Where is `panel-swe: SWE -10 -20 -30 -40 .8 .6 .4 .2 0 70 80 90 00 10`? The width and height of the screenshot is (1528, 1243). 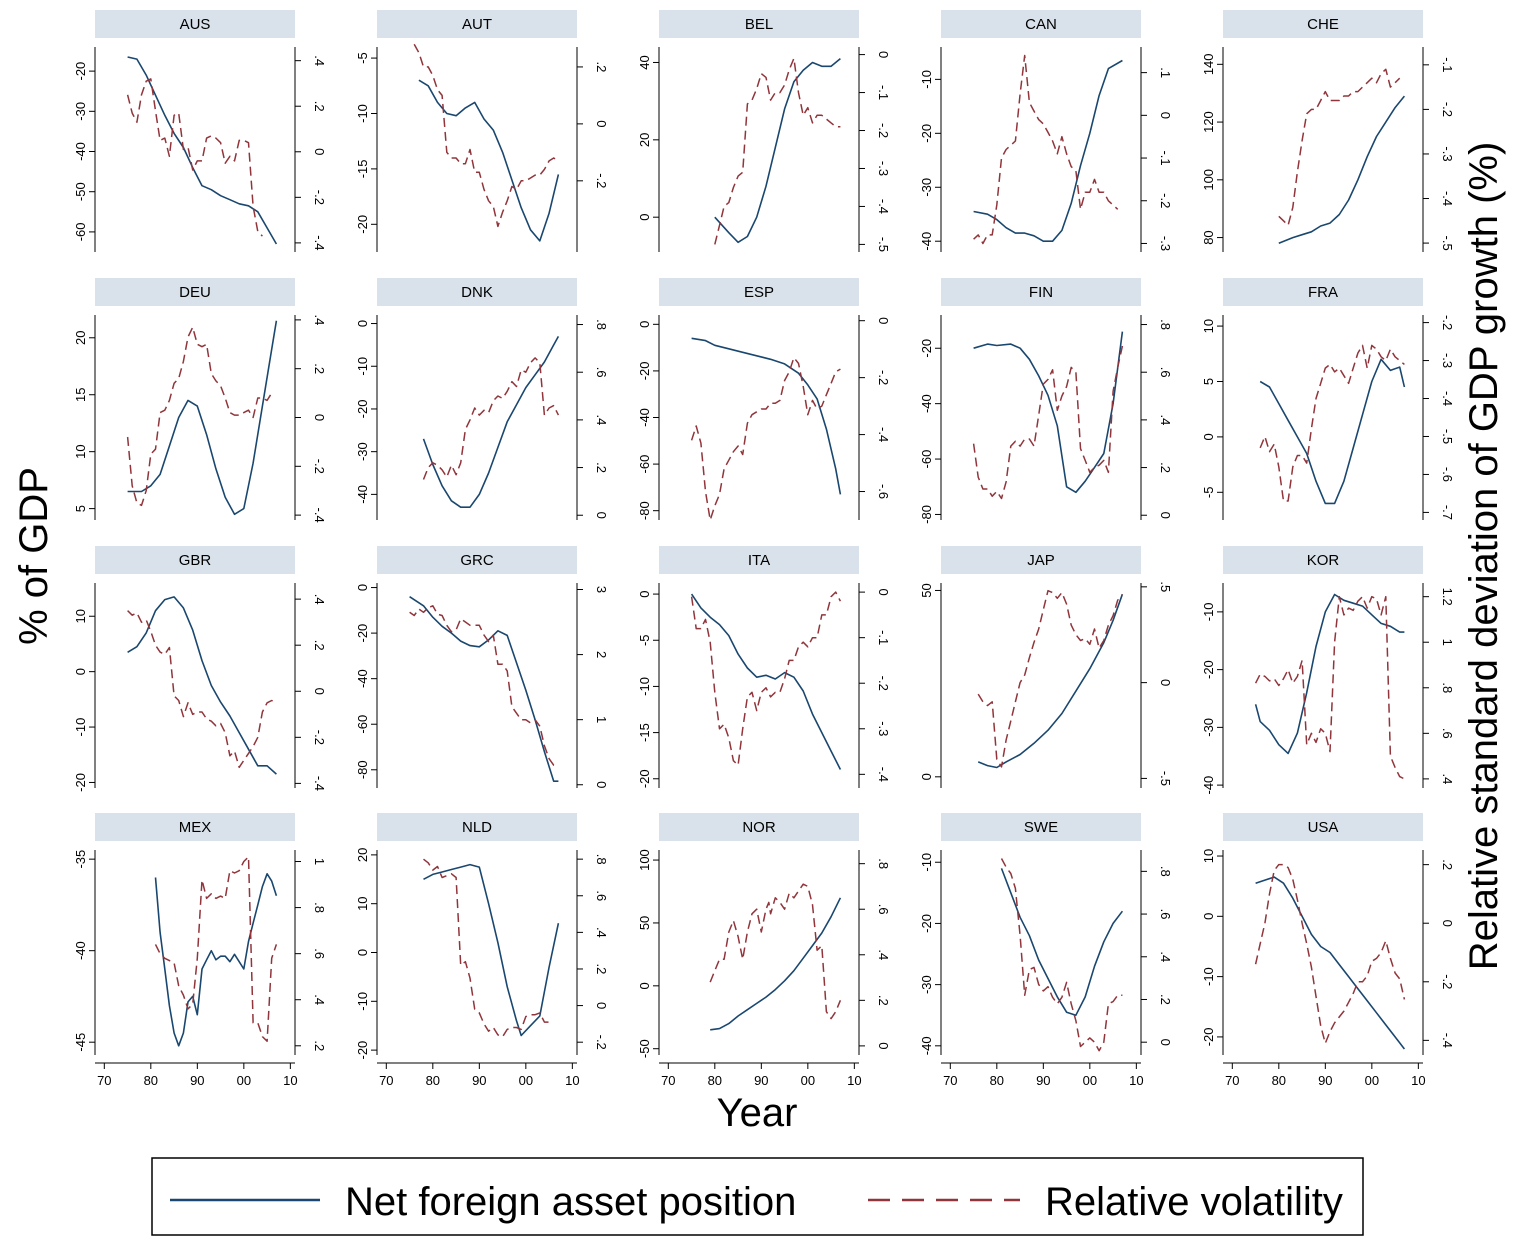
panel-swe: SWE -10 -20 -30 -40 .8 .6 .4 .2 0 70 80 90 00 10 is located at coordinates (1046, 950).